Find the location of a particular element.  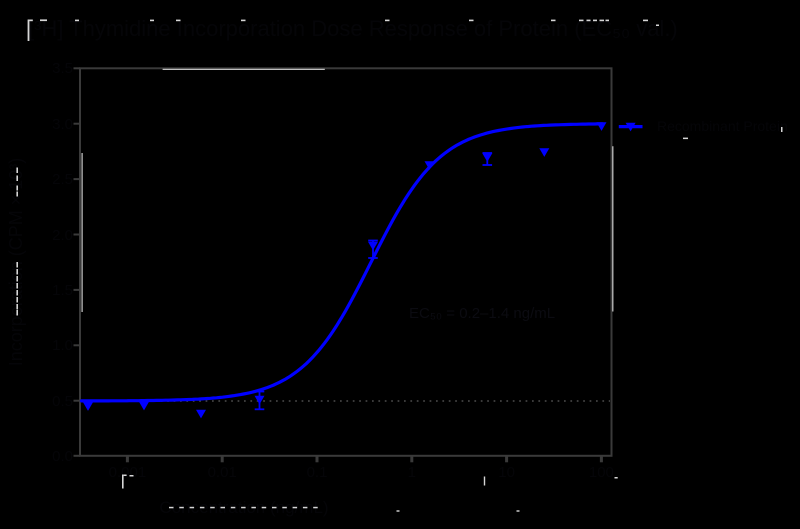

svg-text: EC₅₀ = 0.2–1.4 ng/mL is located at coordinates (482, 313).